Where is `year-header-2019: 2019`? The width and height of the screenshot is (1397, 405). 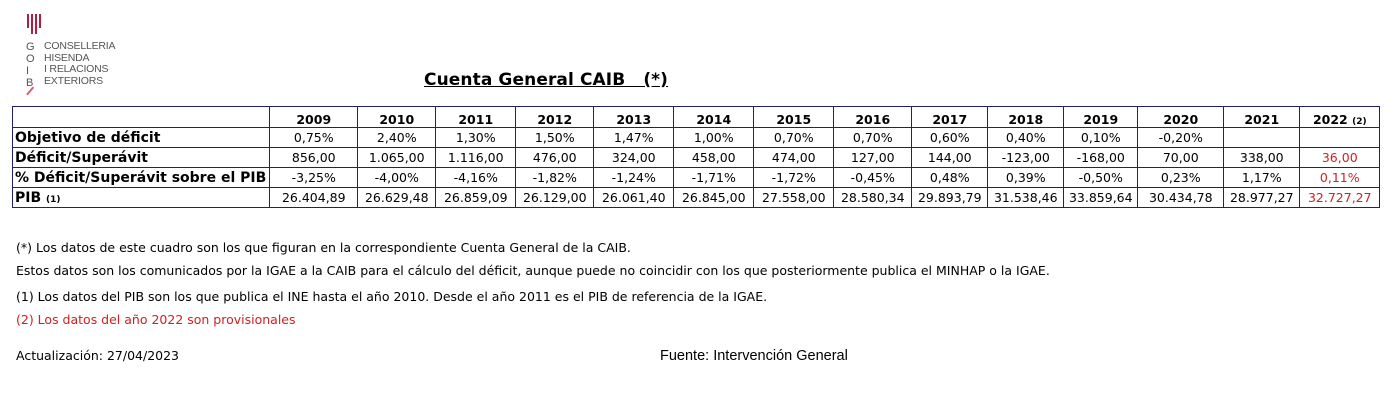 year-header-2019: 2019 is located at coordinates (1101, 117).